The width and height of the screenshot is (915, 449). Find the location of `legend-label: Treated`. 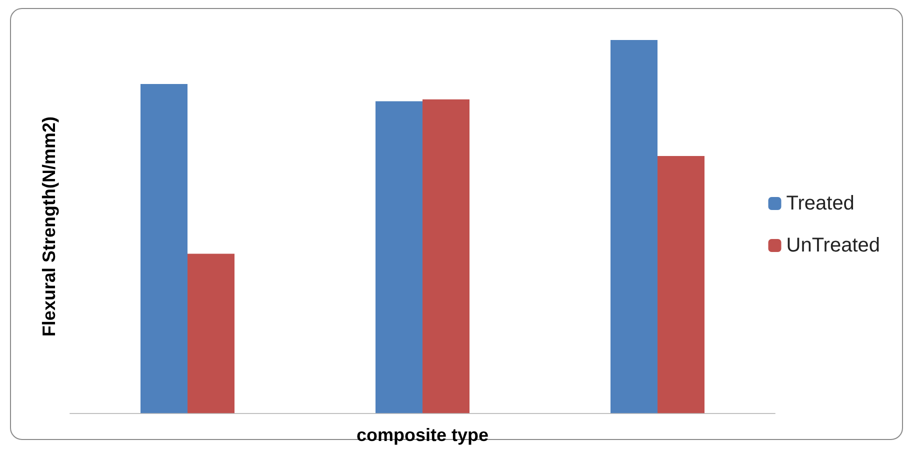

legend-label: Treated is located at coordinates (820, 203).